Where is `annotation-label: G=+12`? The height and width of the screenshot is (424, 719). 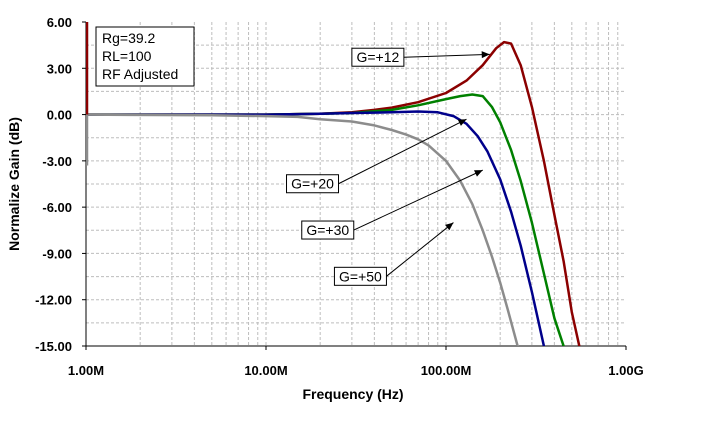 annotation-label: G=+12 is located at coordinates (377, 57).